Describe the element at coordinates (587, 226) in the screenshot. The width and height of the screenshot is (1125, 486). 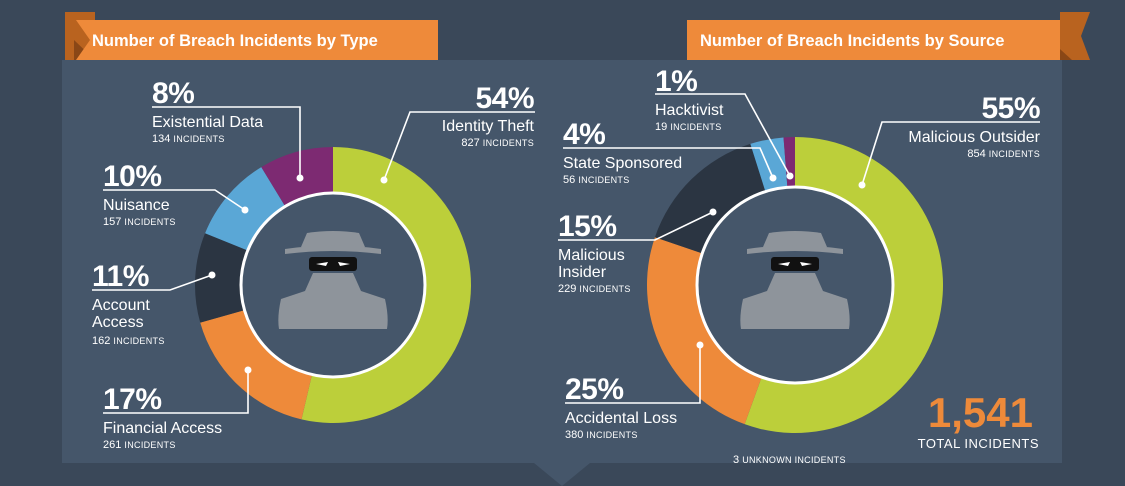
I see `slice-percent: 15%` at that location.